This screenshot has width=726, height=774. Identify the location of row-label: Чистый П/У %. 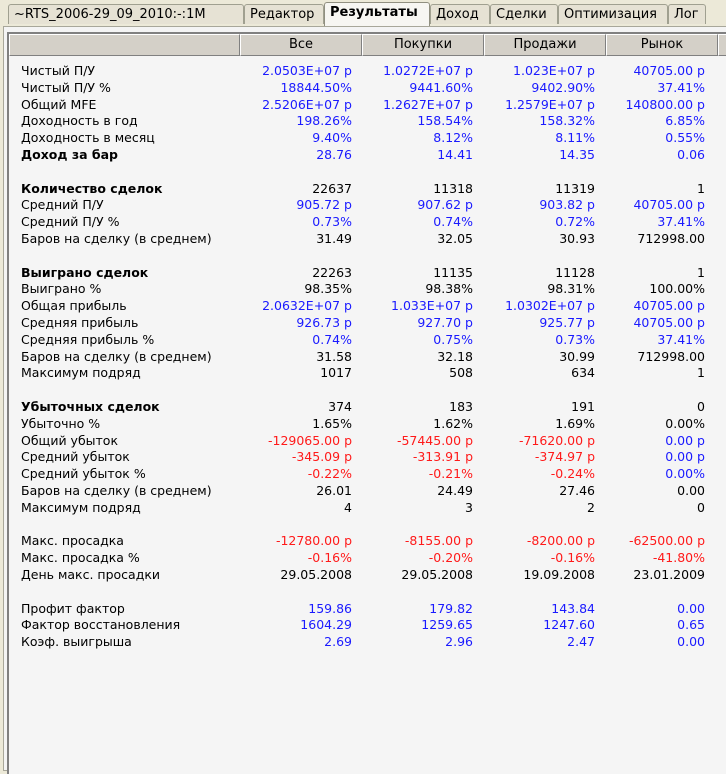
(66, 87).